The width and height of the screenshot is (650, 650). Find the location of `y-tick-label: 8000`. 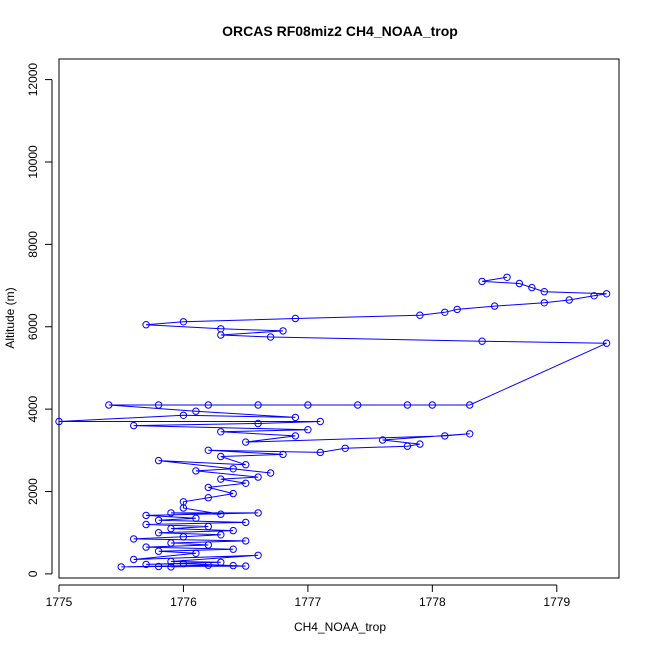

y-tick-label: 8000 is located at coordinates (33, 244).